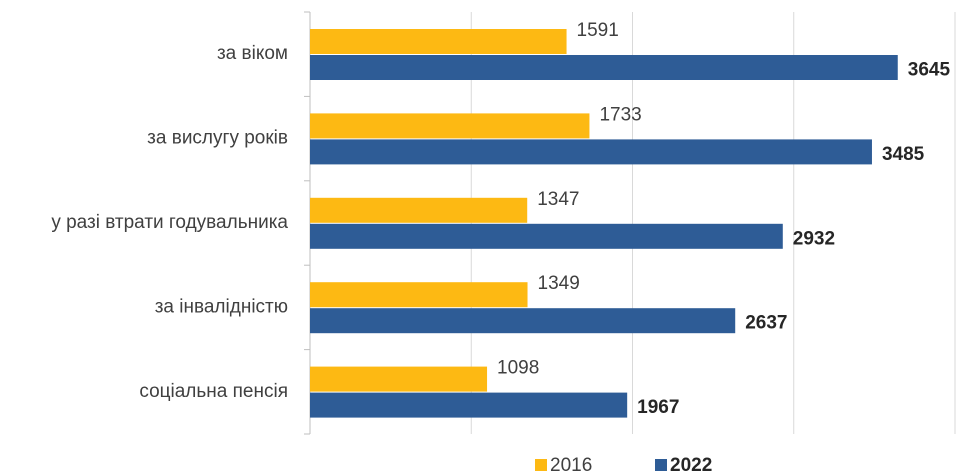 The width and height of the screenshot is (960, 476). Describe the element at coordinates (559, 283) in the screenshot. I see `data-label: 1349` at that location.